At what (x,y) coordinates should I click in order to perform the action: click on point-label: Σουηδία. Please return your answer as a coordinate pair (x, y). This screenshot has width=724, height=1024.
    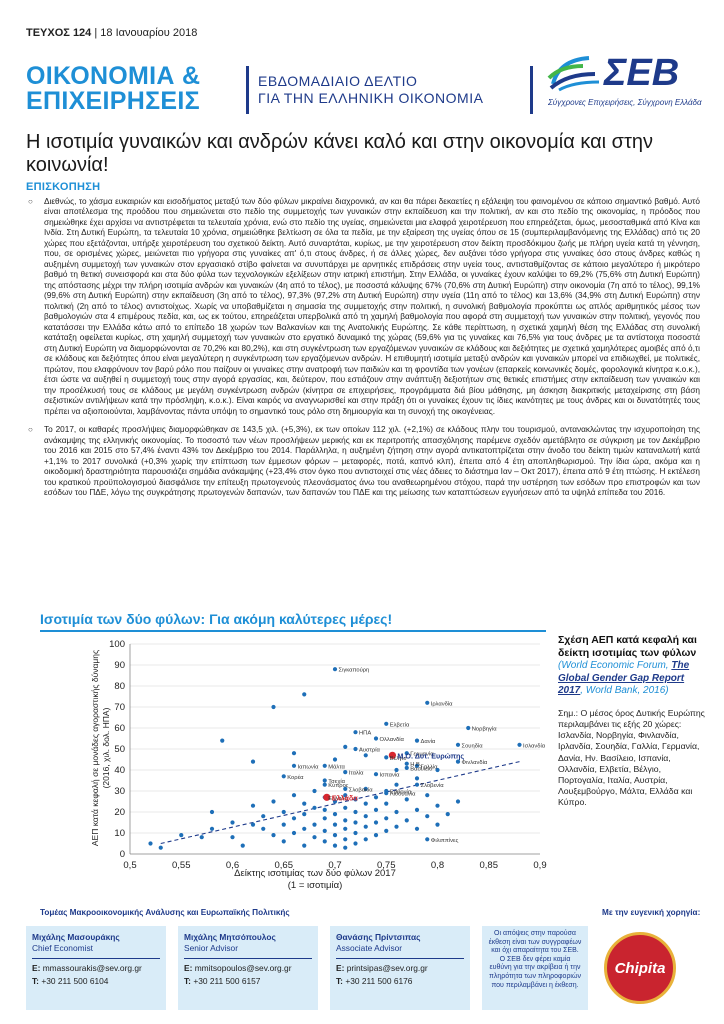
    Looking at the image, I should click on (473, 746).